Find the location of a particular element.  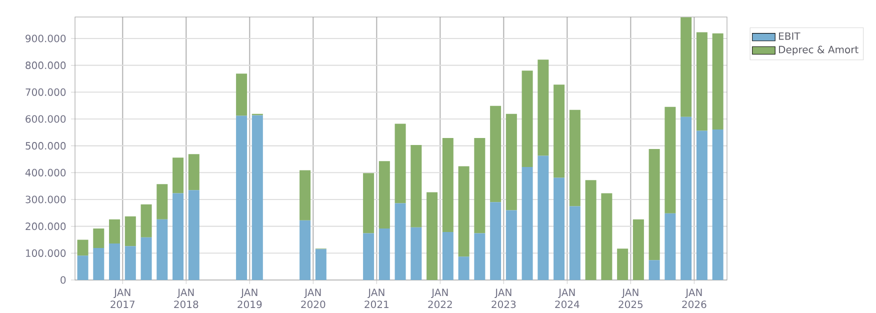

x-tick-label: JAN 2020 is located at coordinates (313, 298).